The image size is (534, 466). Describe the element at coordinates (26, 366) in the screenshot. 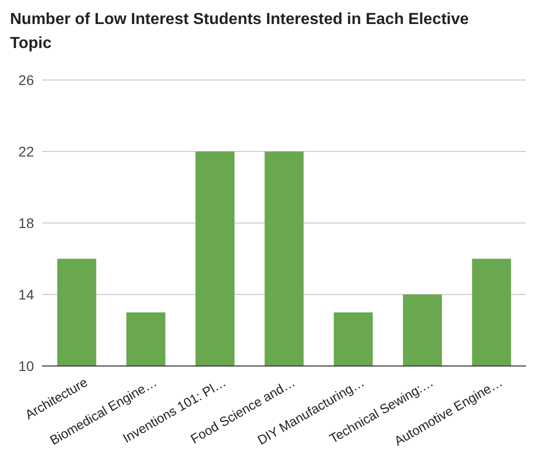

I see `y-tick-label: 10` at that location.